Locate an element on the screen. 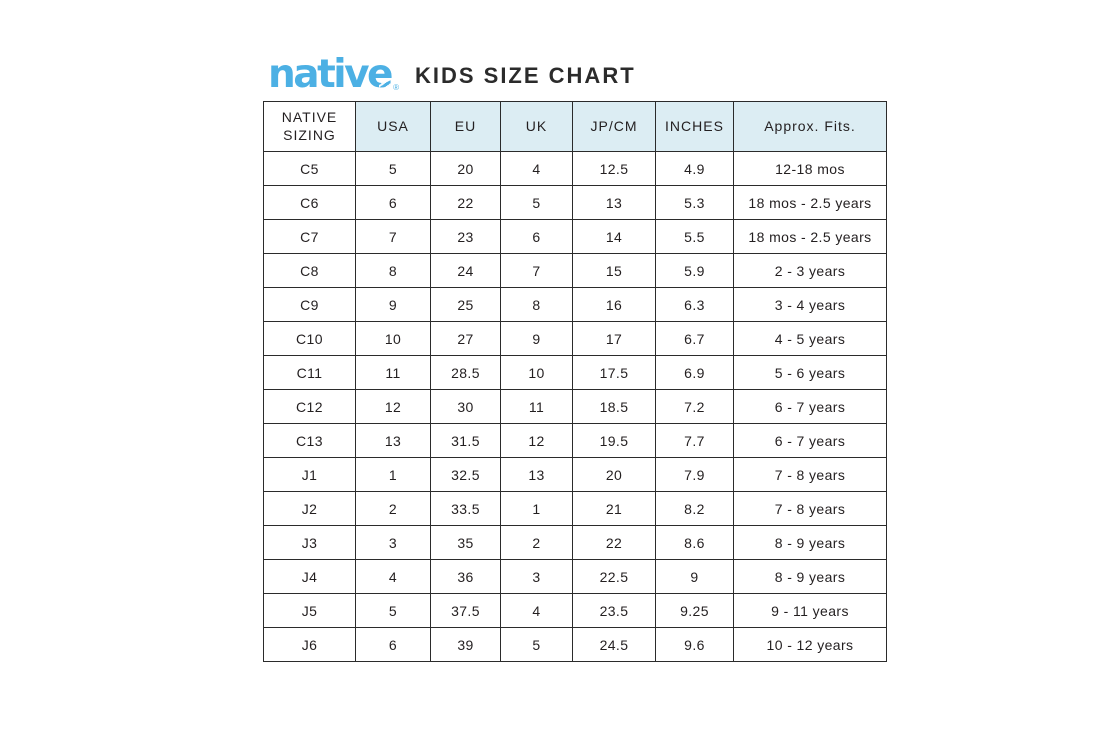 This screenshot has width=1100, height=737. cell-j4-eu: 36 is located at coordinates (465, 576).